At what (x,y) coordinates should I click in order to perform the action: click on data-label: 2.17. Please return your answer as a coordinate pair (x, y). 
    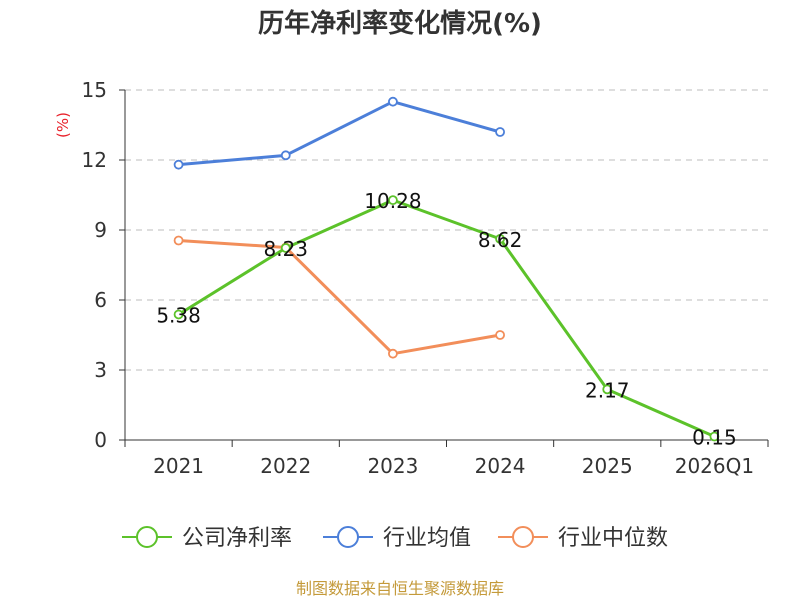
    Looking at the image, I should click on (607, 390).